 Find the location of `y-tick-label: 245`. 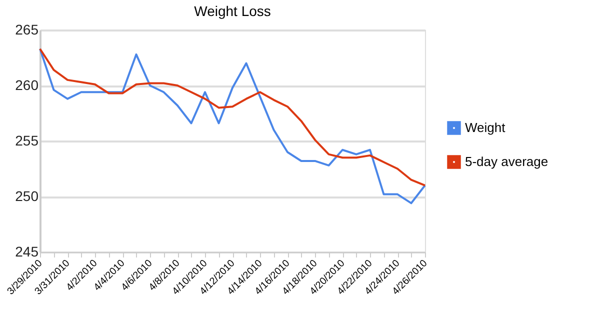

y-tick-label: 245 is located at coordinates (27, 252).